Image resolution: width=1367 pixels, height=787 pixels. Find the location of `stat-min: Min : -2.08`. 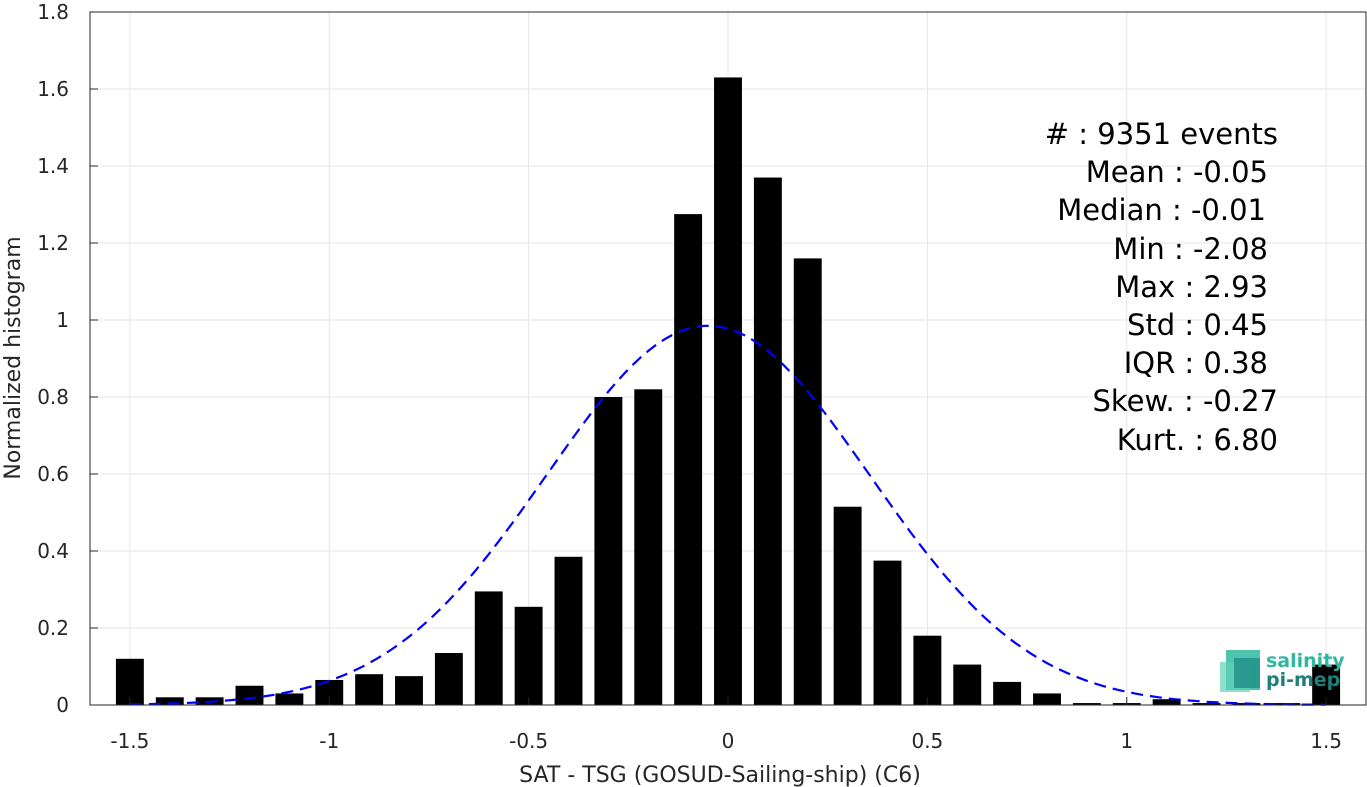

stat-min: Min : -2.08 is located at coordinates (1190, 248).